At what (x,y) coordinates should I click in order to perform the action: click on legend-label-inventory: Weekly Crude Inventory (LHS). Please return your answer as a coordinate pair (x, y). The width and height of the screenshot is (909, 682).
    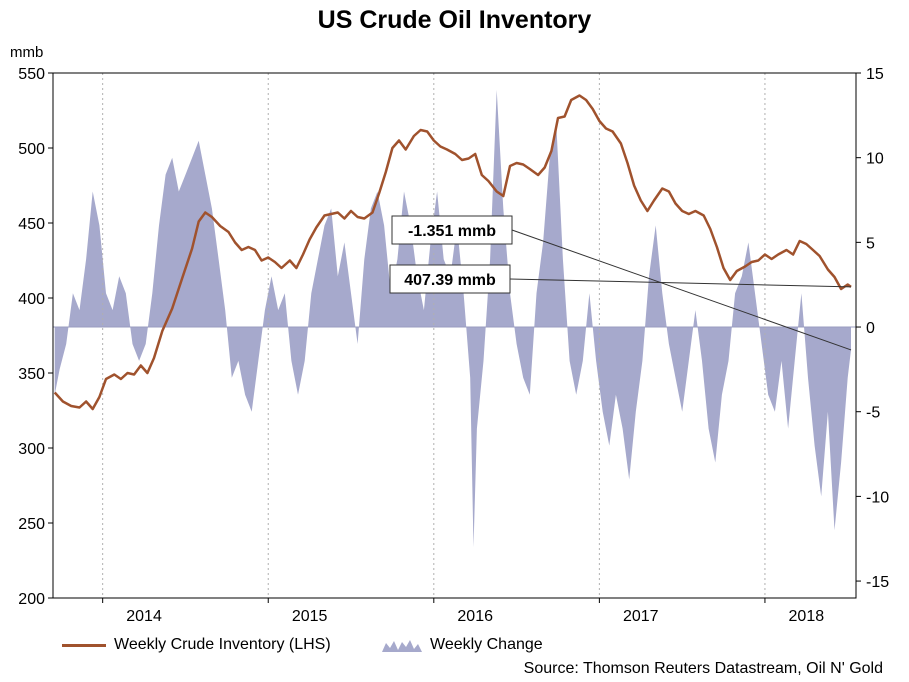
    Looking at the image, I should click on (222, 644).